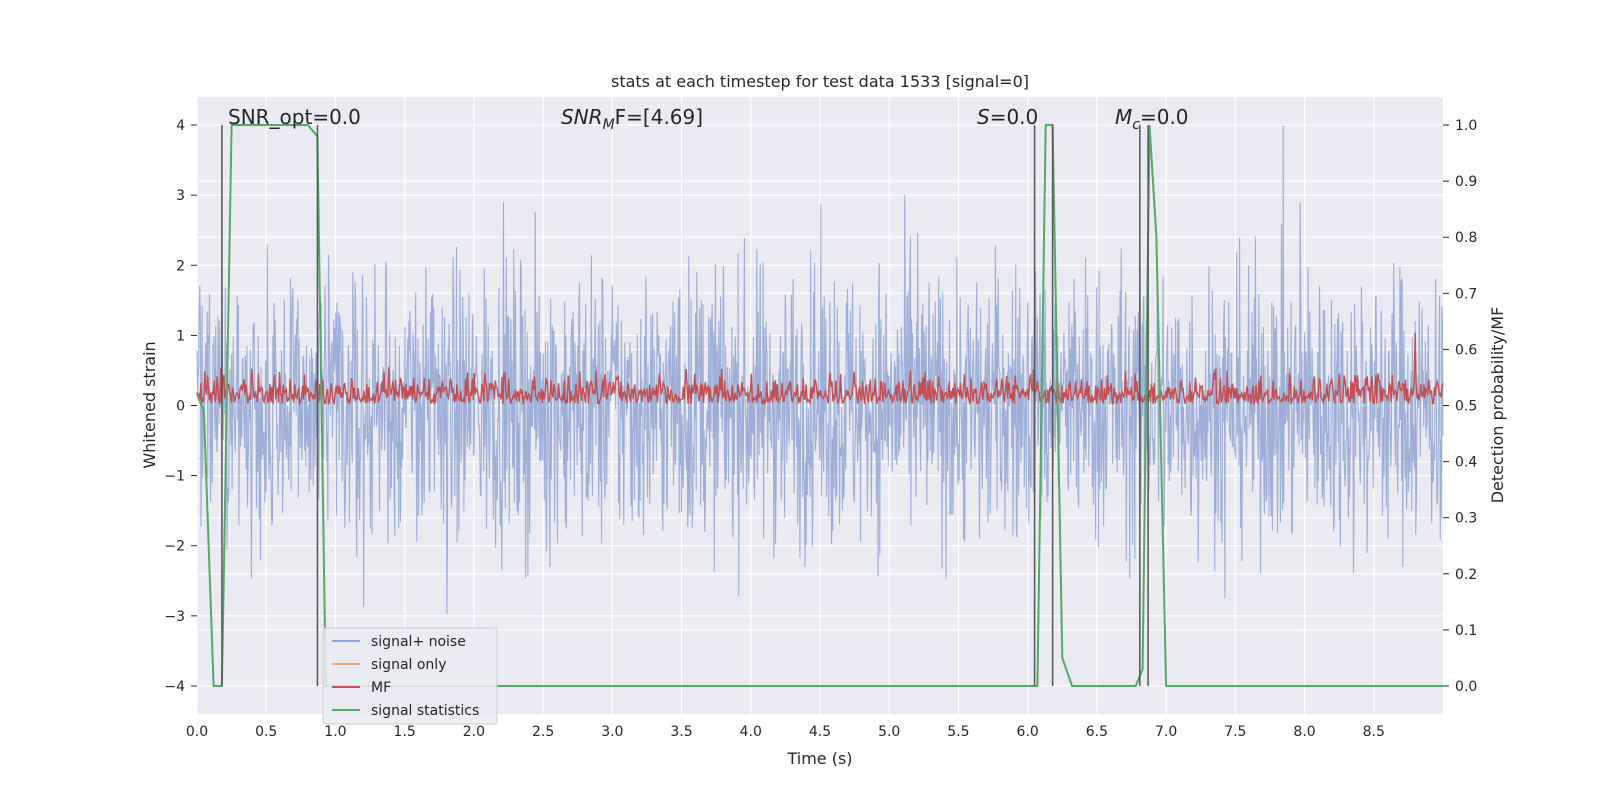  Describe the element at coordinates (1466, 631) in the screenshot. I see `y2-tick-label: 0.1` at that location.